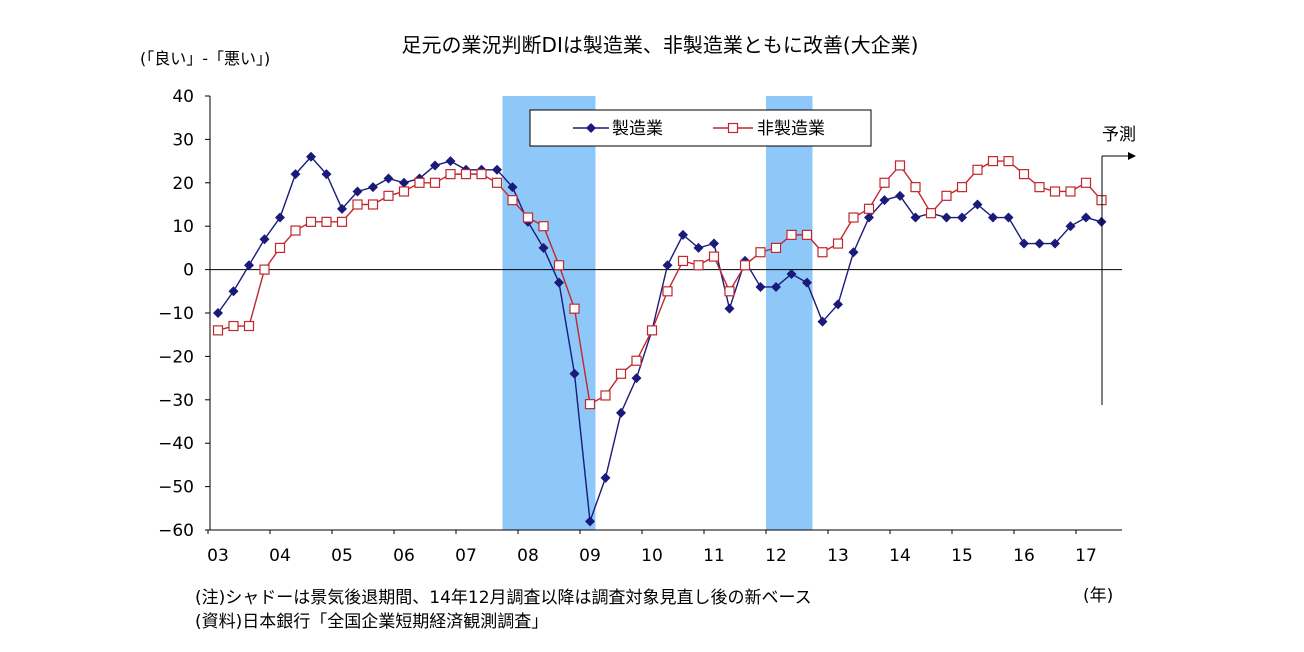 The image size is (1304, 652). What do you see at coordinates (1086, 556) in the screenshot?
I see `x-tick-label: 17` at bounding box center [1086, 556].